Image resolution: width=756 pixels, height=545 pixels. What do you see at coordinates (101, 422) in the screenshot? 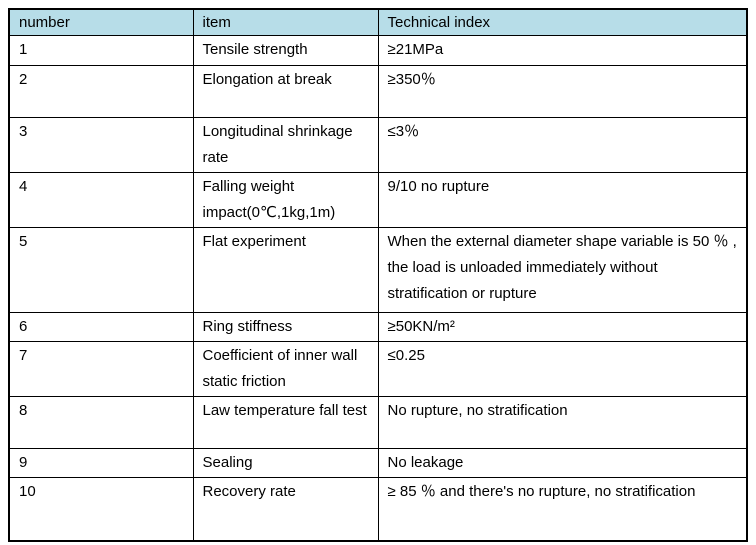
I see `table-cell-number: 8` at bounding box center [101, 422].